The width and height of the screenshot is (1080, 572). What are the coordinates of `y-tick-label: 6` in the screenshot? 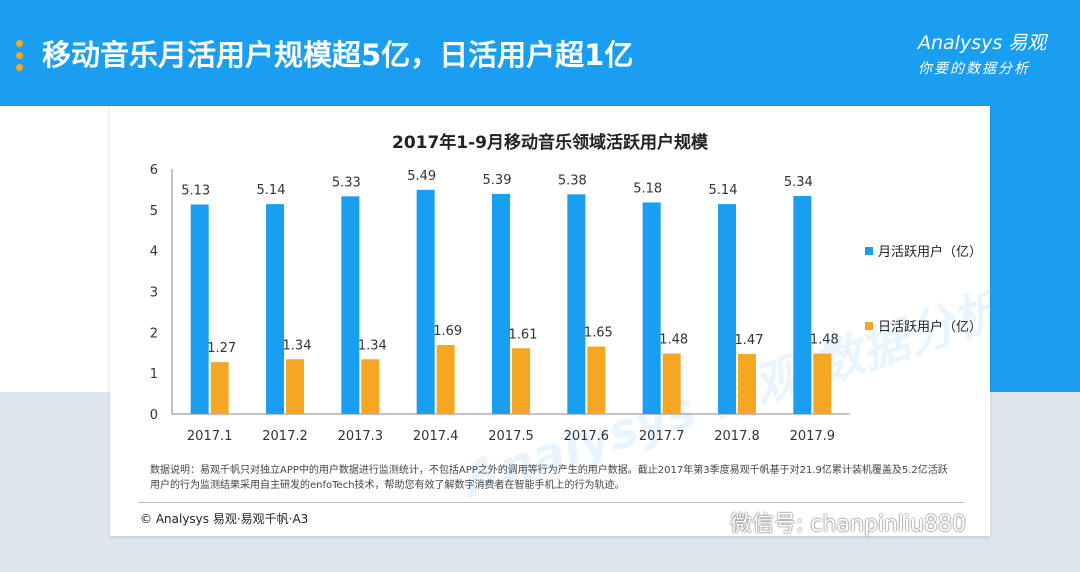 It's located at (154, 170).